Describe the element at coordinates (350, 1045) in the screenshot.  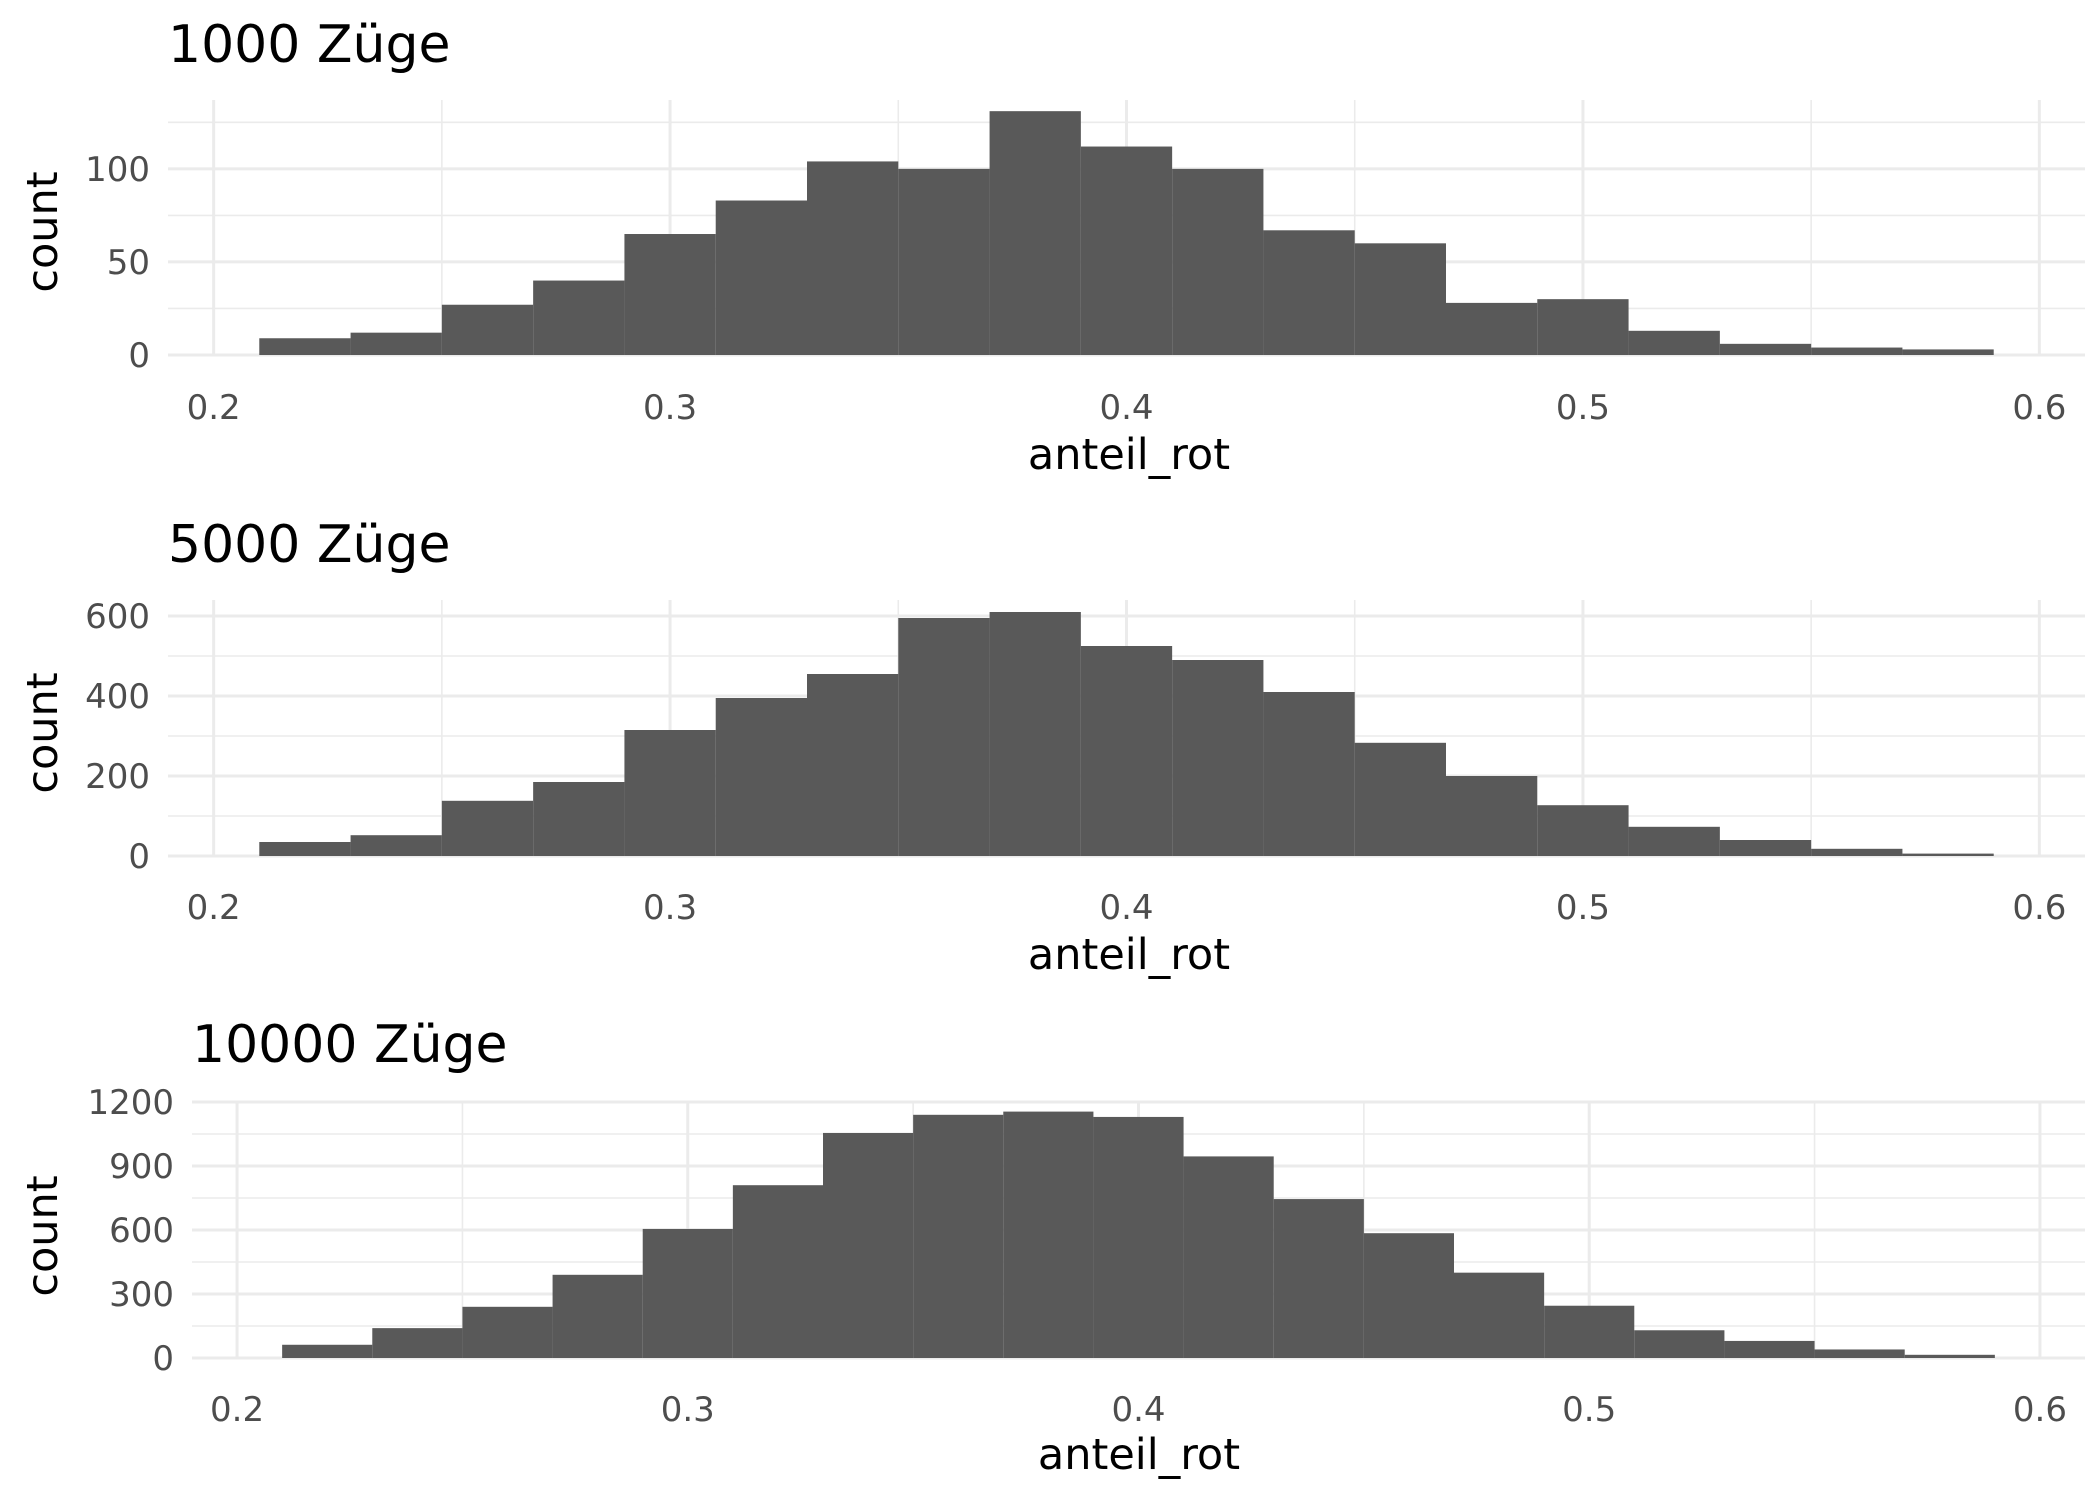
I see `chart-title: 10000 Züge` at that location.